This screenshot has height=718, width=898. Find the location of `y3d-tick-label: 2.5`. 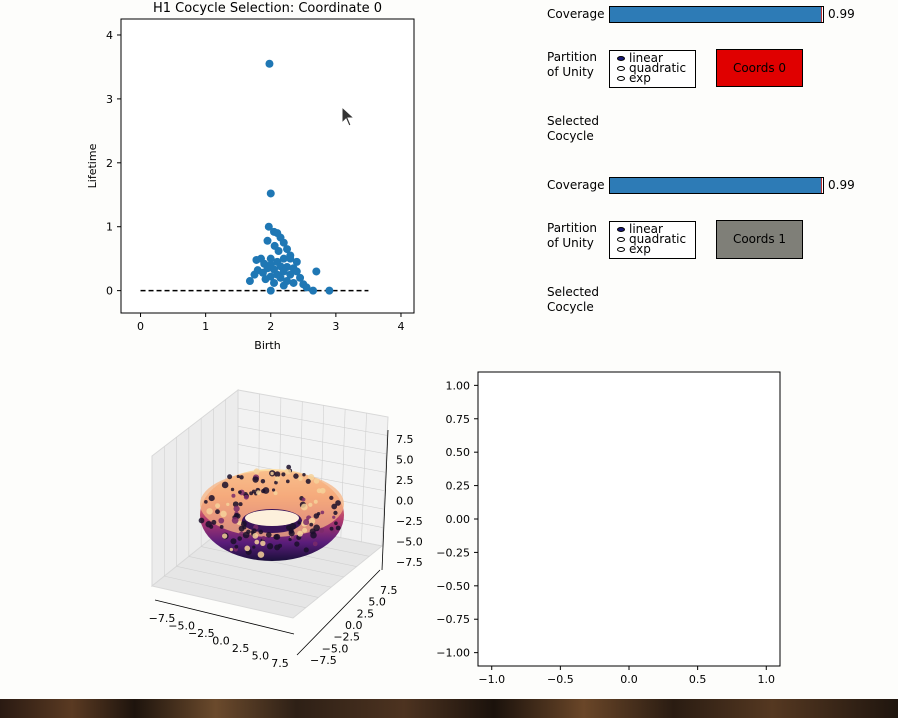

y3d-tick-label: 2.5 is located at coordinates (366, 613).